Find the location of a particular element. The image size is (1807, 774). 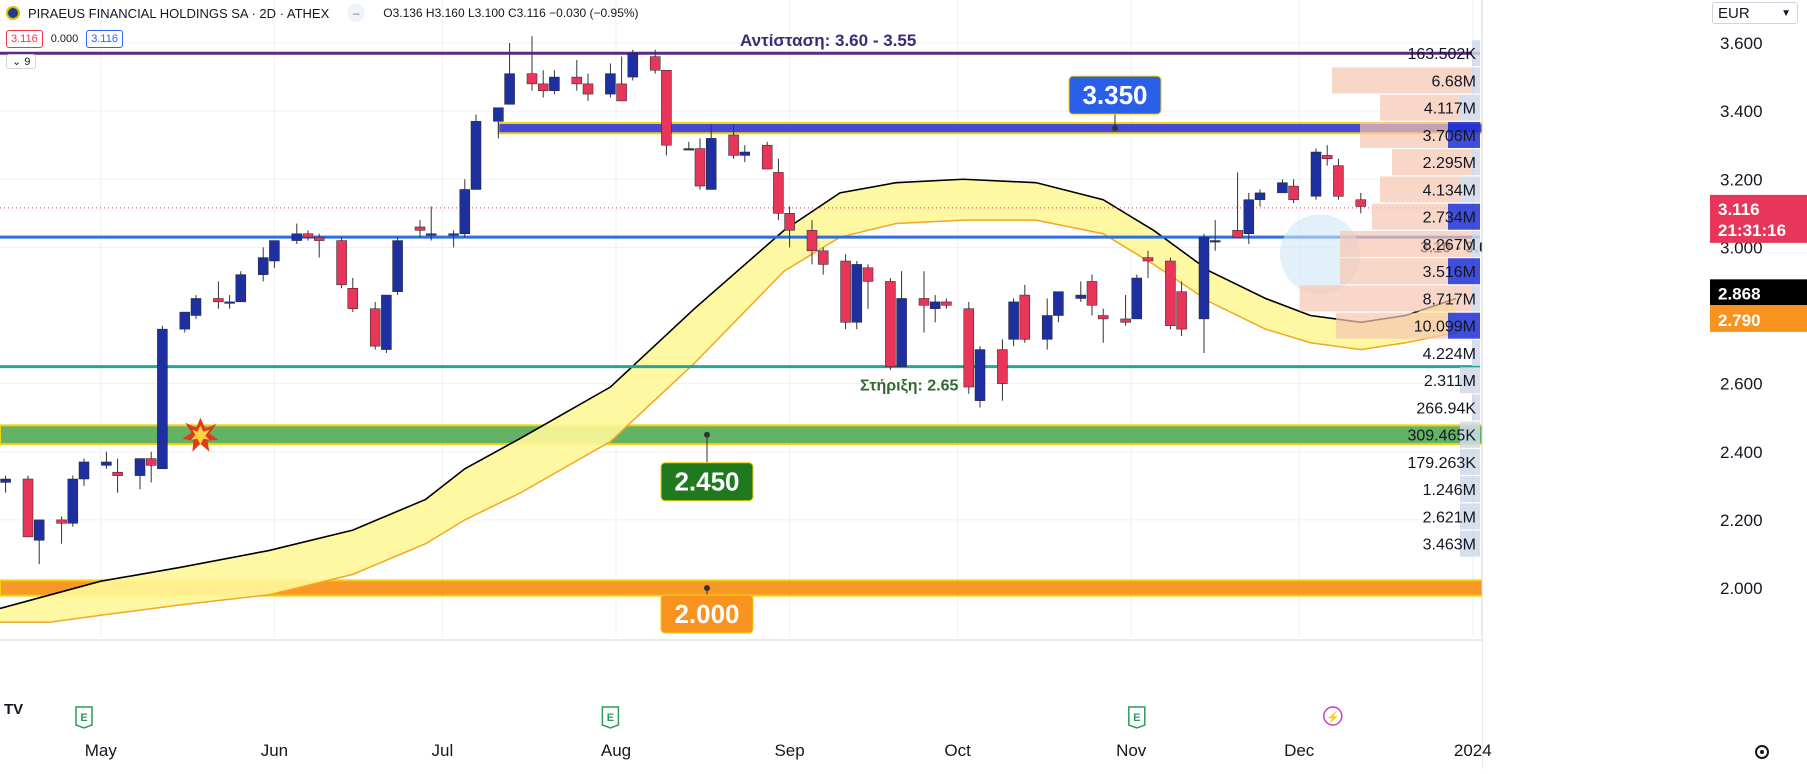

volume-profile-row: 309.465K is located at coordinates (1443, 434).